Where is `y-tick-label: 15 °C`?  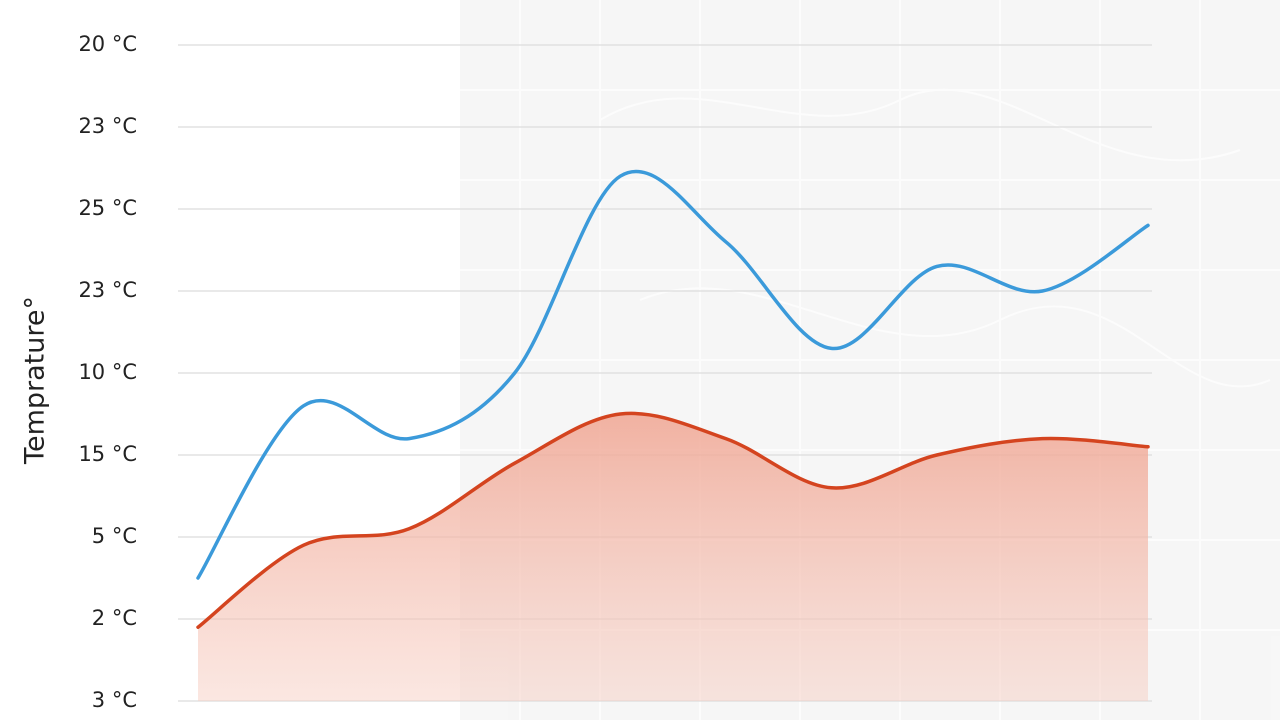
y-tick-label: 15 °C is located at coordinates (107, 454).